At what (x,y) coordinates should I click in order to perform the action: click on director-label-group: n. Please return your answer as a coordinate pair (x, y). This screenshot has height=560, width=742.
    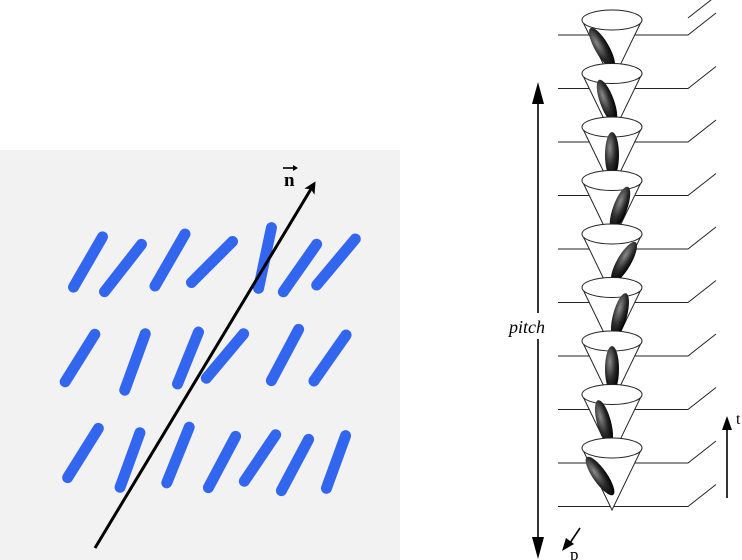
    Looking at the image, I should click on (290, 178).